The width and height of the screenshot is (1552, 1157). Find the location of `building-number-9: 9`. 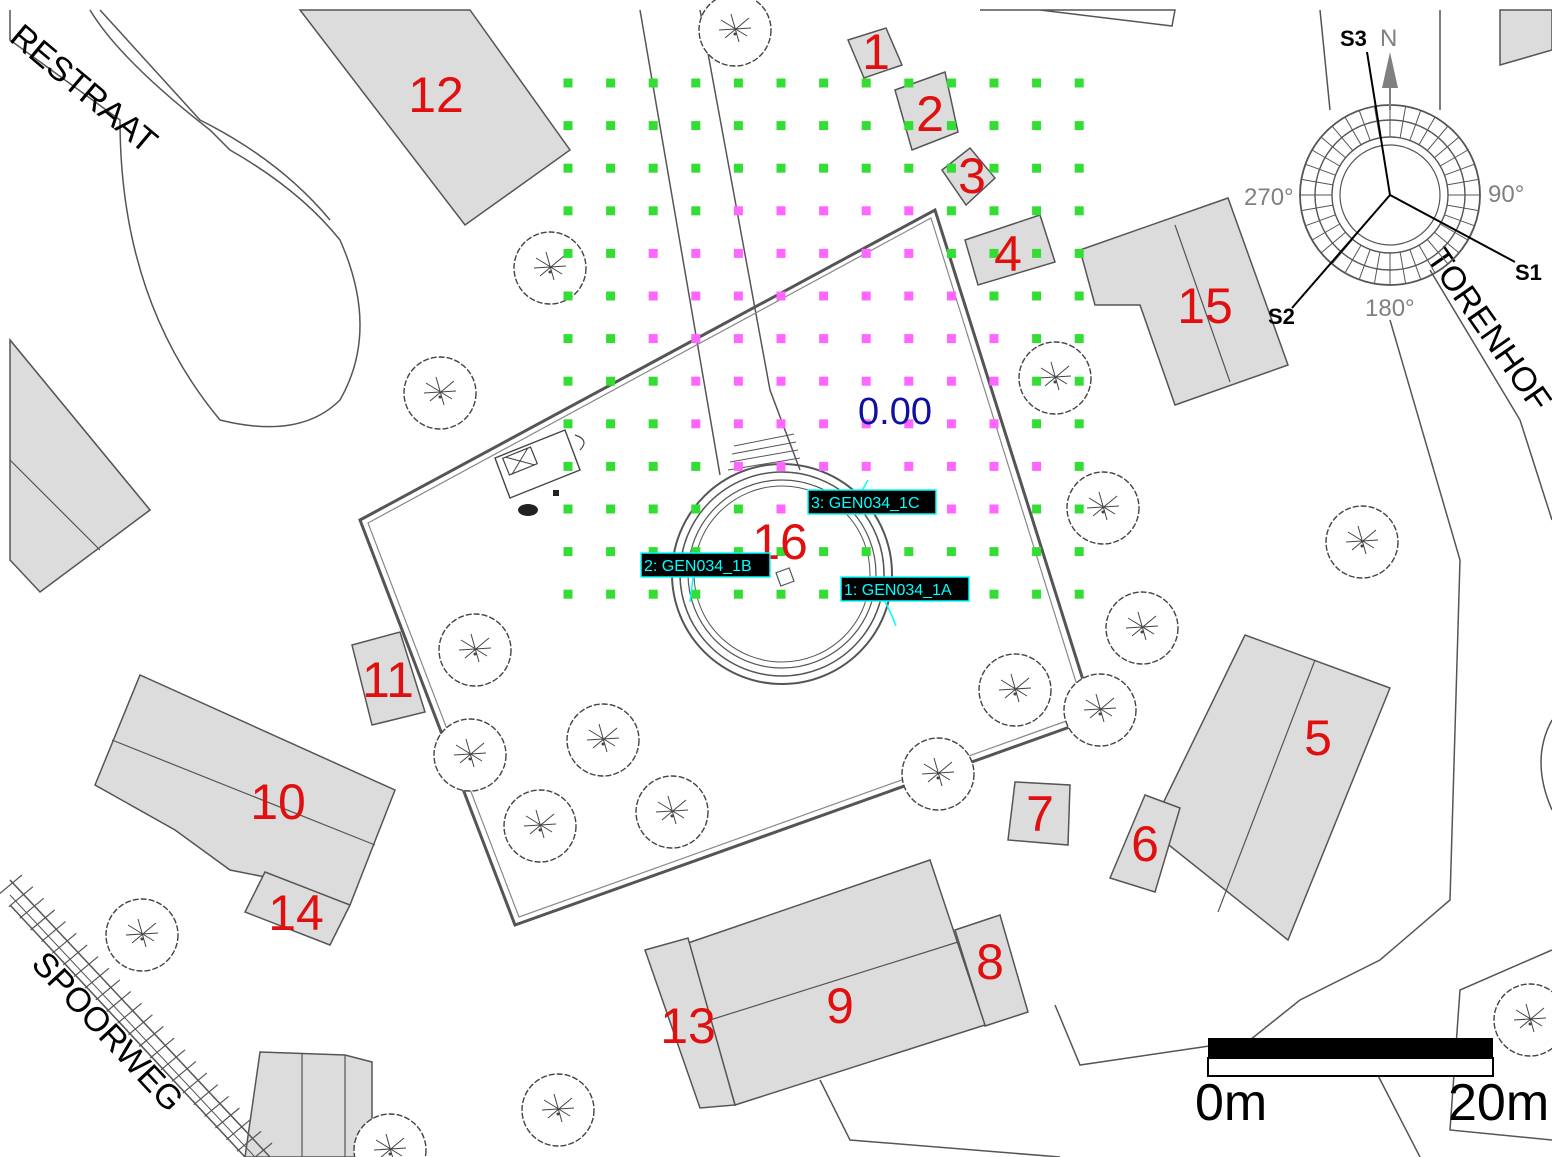

building-number-9: 9 is located at coordinates (840, 1006).